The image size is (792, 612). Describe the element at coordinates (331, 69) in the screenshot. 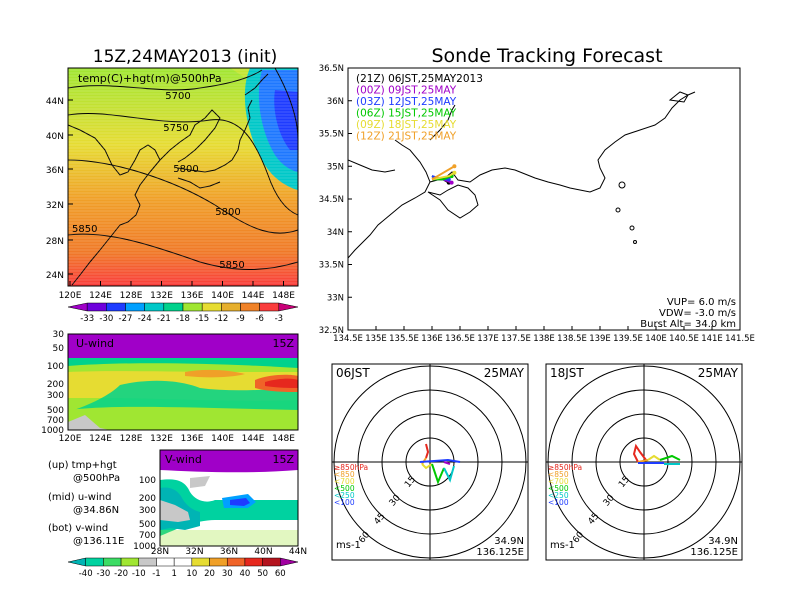

I see `track-lat-label: 36.5N` at that location.